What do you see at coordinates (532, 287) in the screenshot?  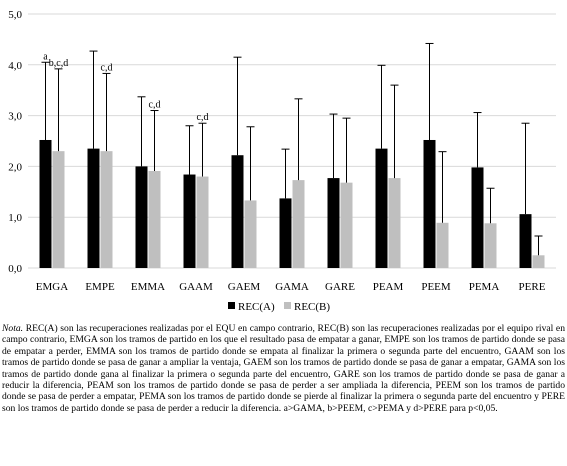 I see `x-tick-label: PERE` at bounding box center [532, 287].